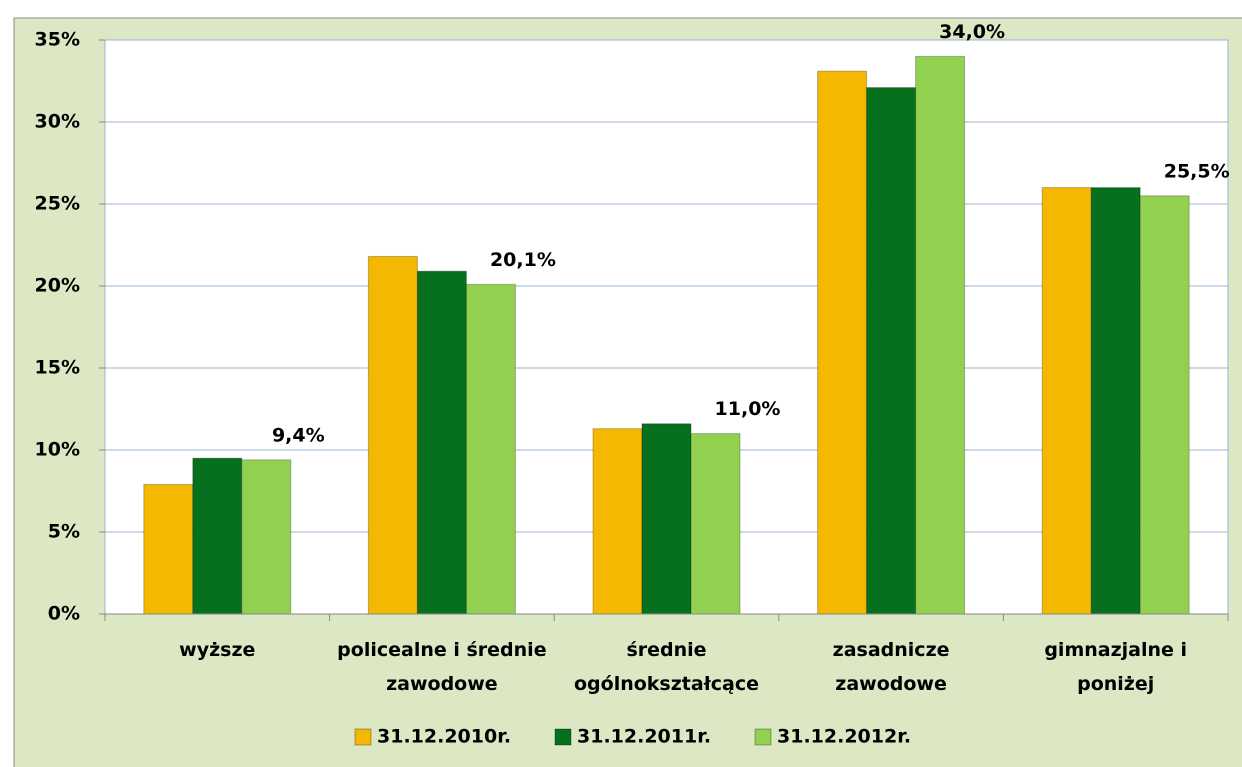  What do you see at coordinates (298, 435) in the screenshot?
I see `data-label: 9,4%` at bounding box center [298, 435].